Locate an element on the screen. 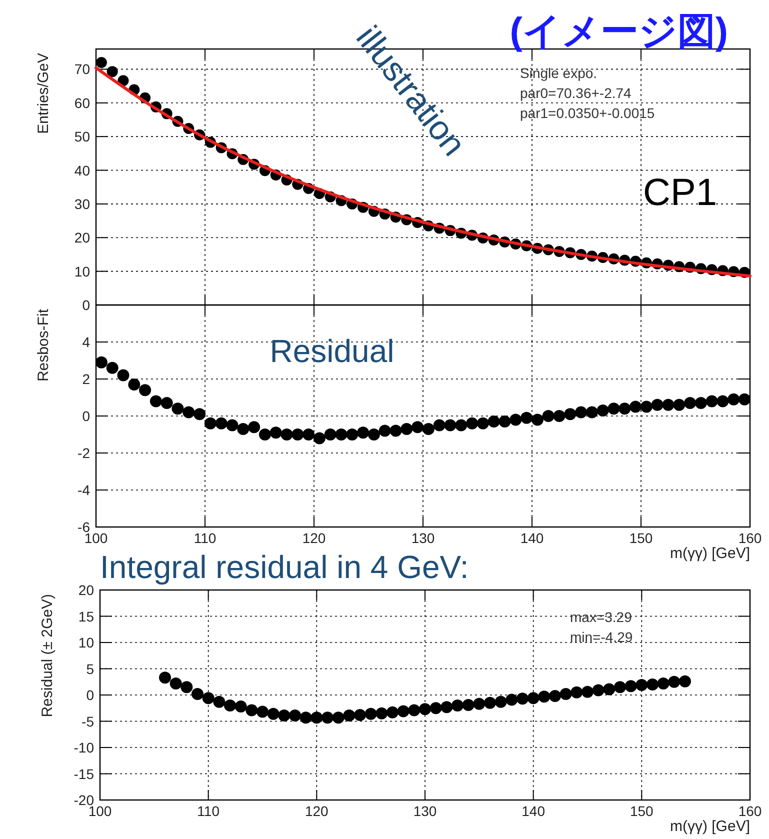 This screenshot has height=839, width=769. y-axis-title: Resbos-Fit is located at coordinates (43, 345).